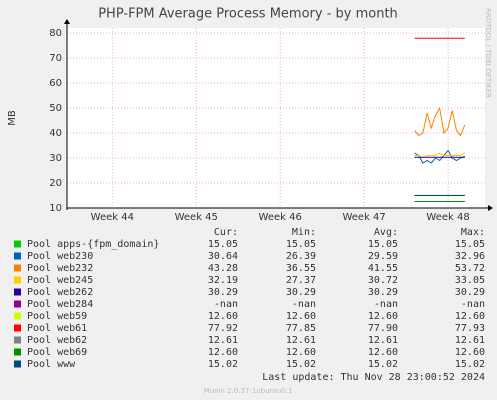 The height and width of the screenshot is (400, 497). Describe the element at coordinates (470, 268) in the screenshot. I see `stat-value: 53.72` at that location.